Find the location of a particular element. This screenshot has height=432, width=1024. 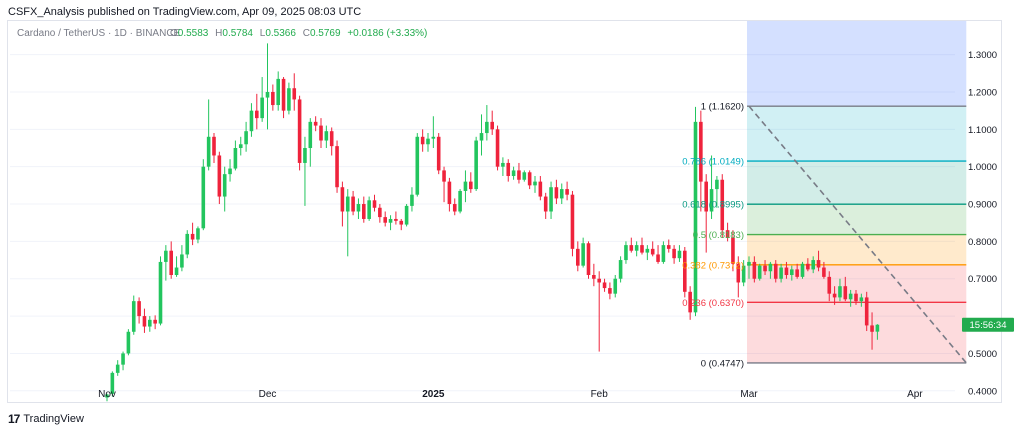

low-value: 0.5366 is located at coordinates (280, 33).